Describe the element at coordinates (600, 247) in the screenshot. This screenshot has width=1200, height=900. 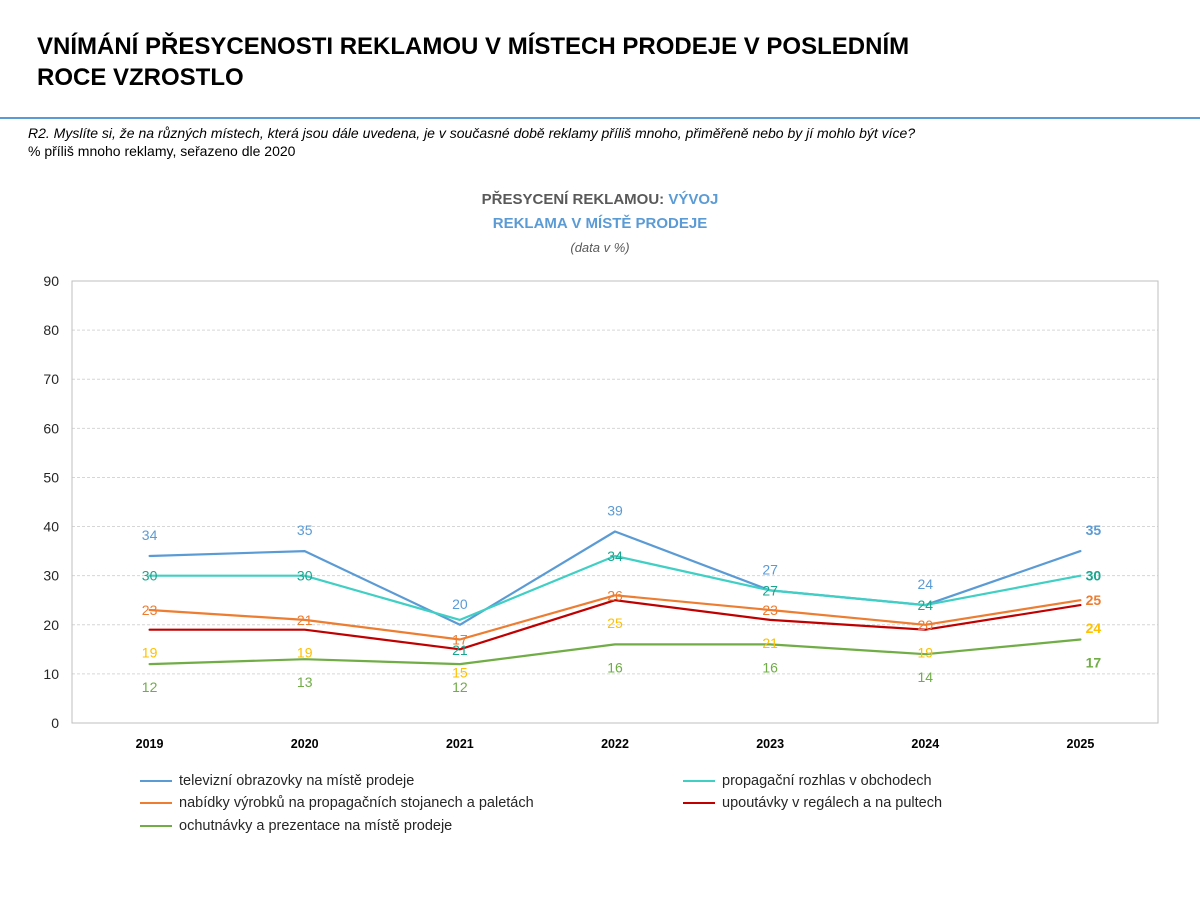
I see `chart-unit-note: (data v %)` at that location.